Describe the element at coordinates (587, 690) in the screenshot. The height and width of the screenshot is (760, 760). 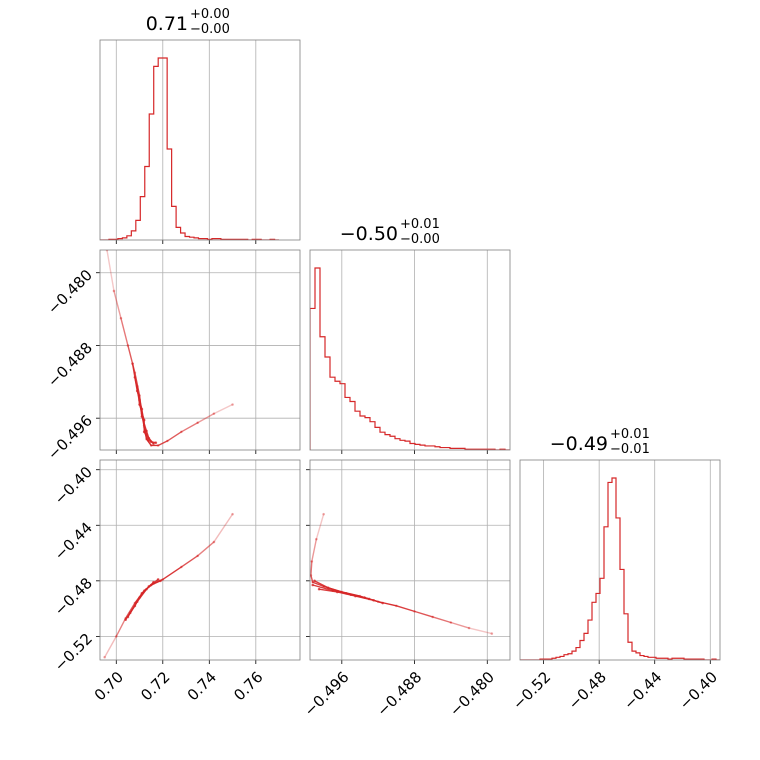
I see `x-tick-label: −0.48` at that location.